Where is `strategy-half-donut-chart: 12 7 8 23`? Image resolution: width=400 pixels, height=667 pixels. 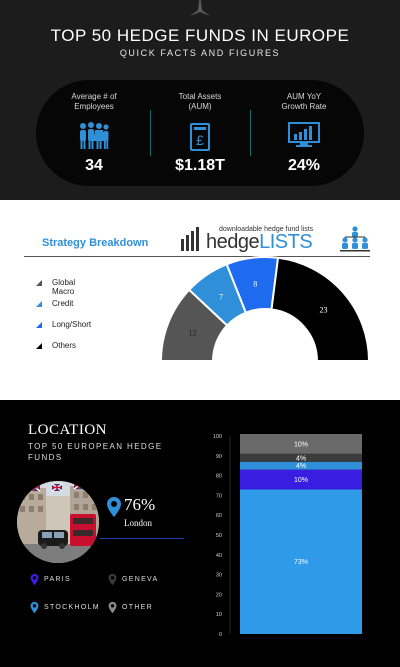 strategy-half-donut-chart: 12 7 8 23 is located at coordinates (265, 309).